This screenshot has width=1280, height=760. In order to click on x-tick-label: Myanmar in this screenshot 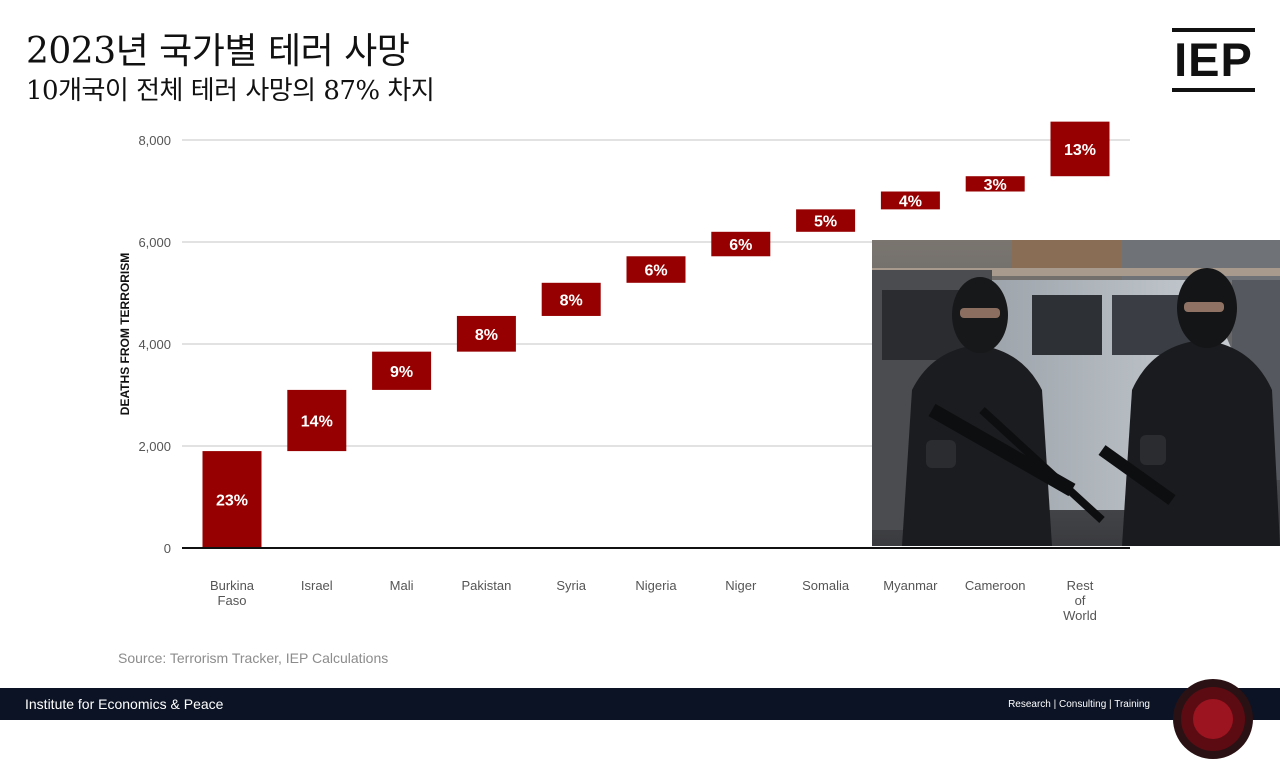, I will do `click(910, 585)`.